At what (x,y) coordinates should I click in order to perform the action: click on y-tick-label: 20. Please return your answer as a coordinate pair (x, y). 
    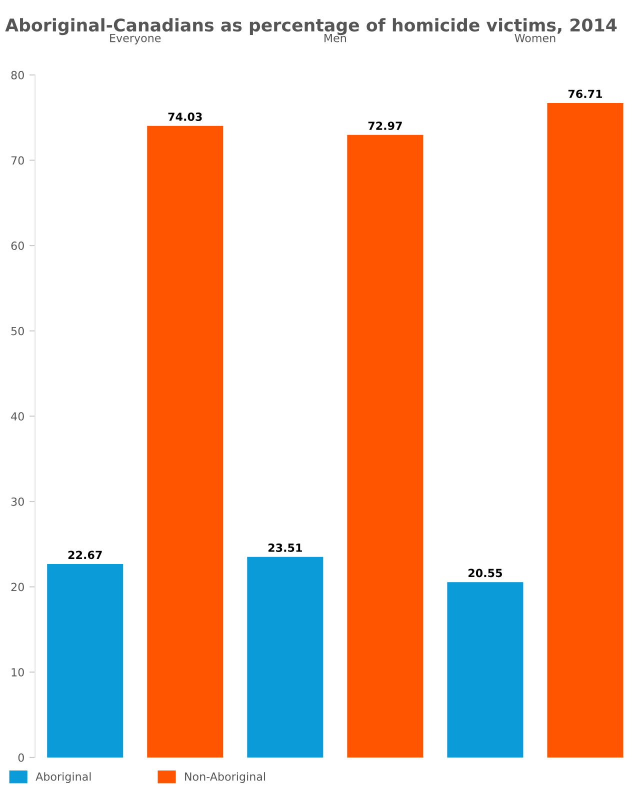
    Looking at the image, I should click on (17, 587).